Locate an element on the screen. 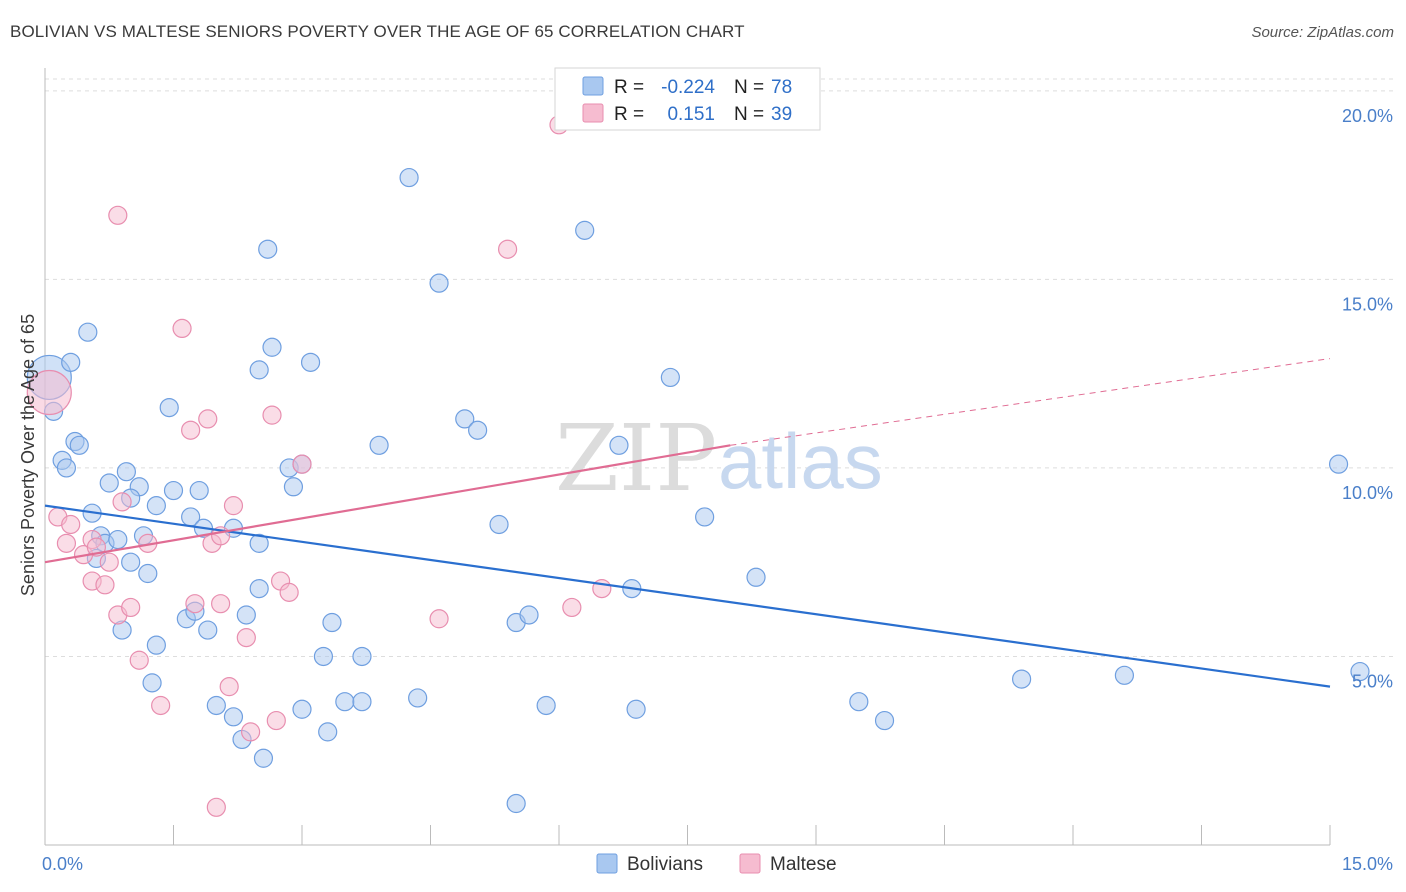  legend-r-value: 0.151 is located at coordinates (691, 114).